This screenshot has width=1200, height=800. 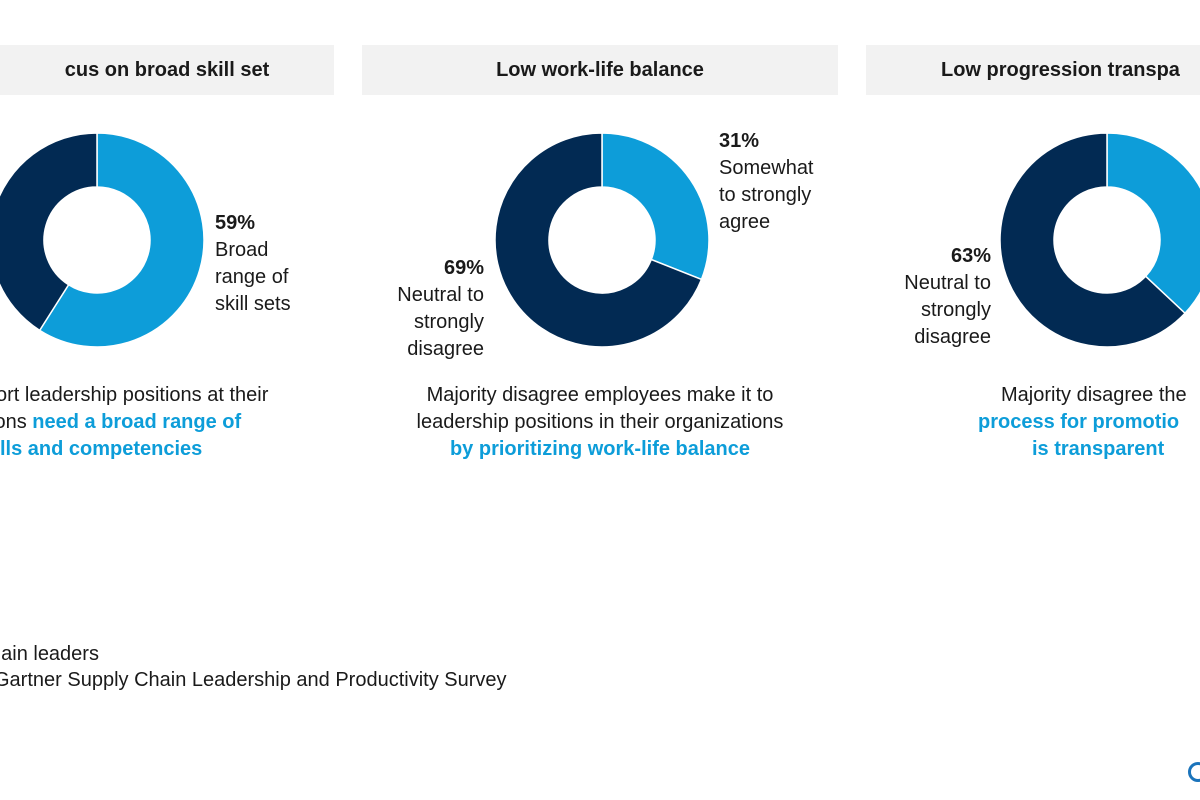 I want to click on panel-2-header: Low work-life balance, so click(x=600, y=70).